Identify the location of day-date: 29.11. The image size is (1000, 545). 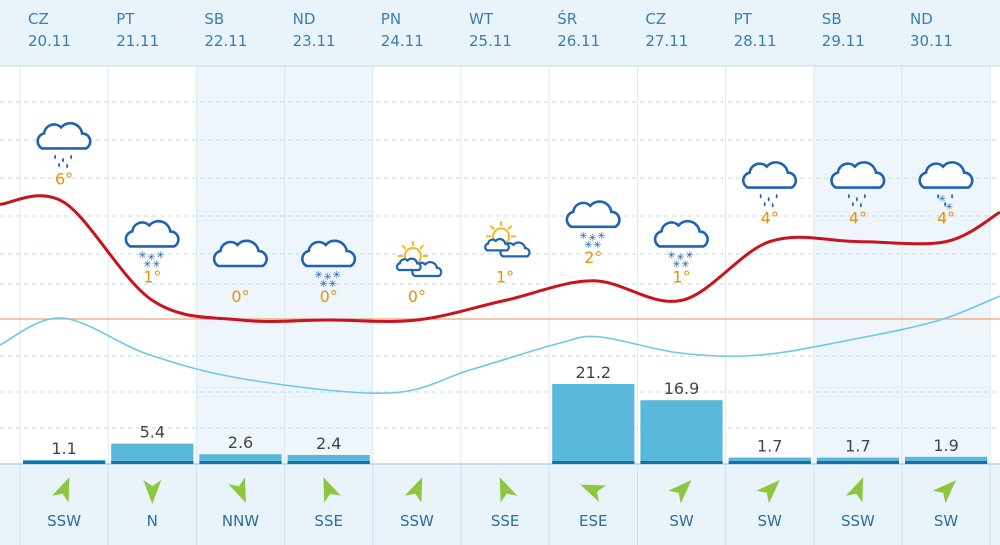
(843, 41).